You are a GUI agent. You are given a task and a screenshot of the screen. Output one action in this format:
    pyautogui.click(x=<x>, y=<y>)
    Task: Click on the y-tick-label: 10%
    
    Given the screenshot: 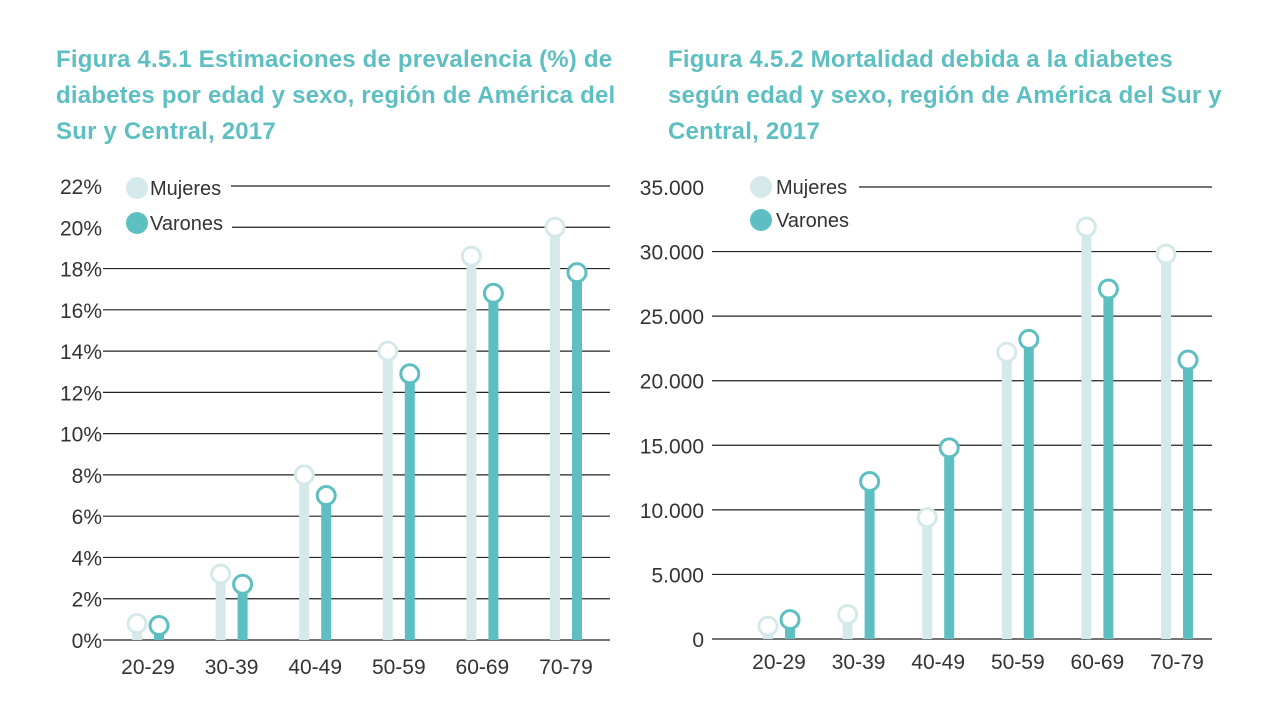 What is the action you would take?
    pyautogui.click(x=81, y=435)
    